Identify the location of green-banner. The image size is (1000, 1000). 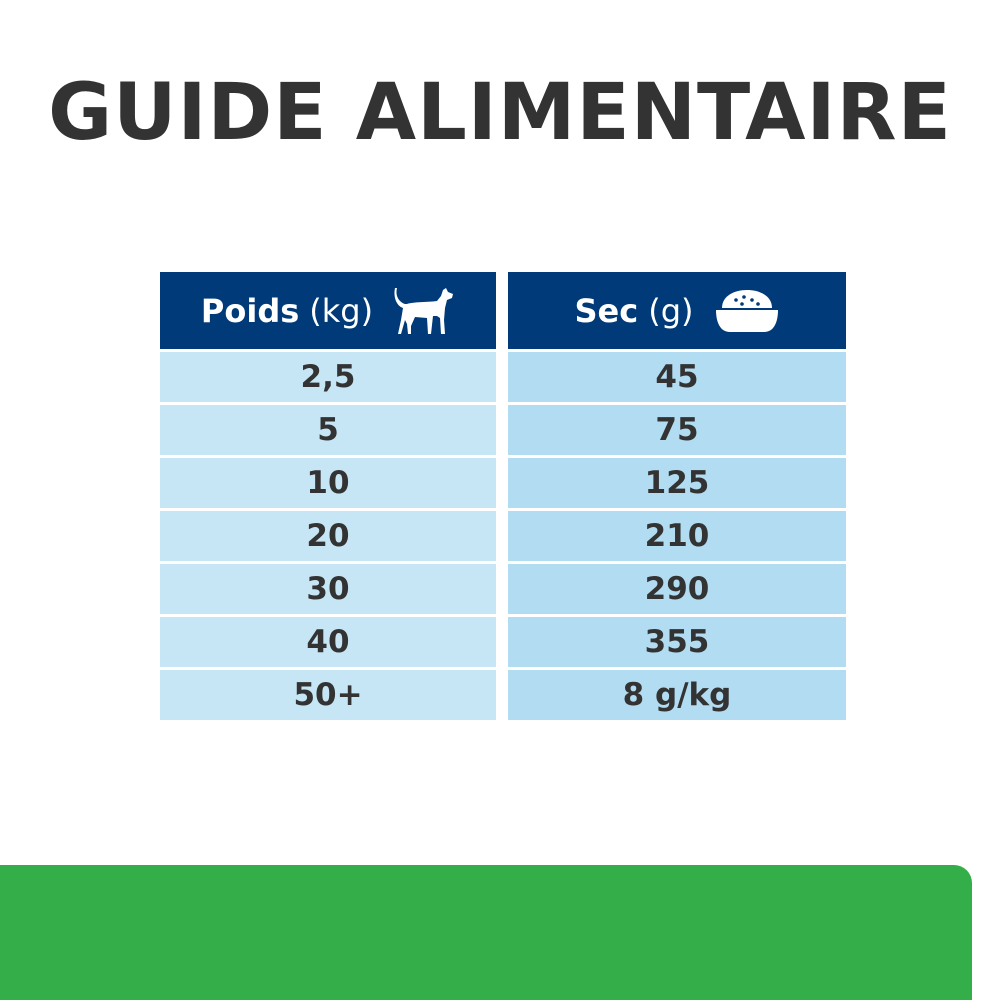
(486, 932).